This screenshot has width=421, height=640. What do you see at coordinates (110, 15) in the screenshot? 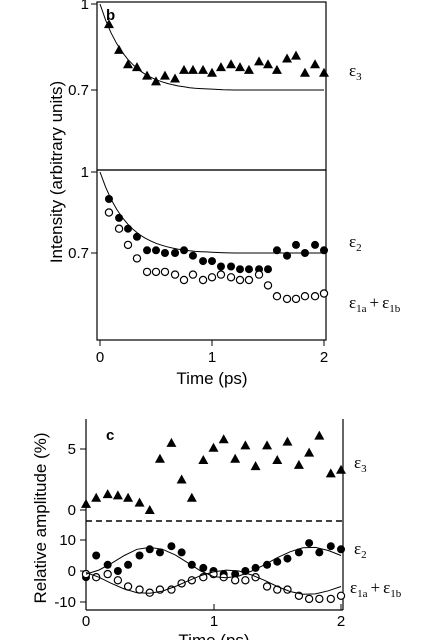
I see `panel-b-letter: b` at bounding box center [110, 15].